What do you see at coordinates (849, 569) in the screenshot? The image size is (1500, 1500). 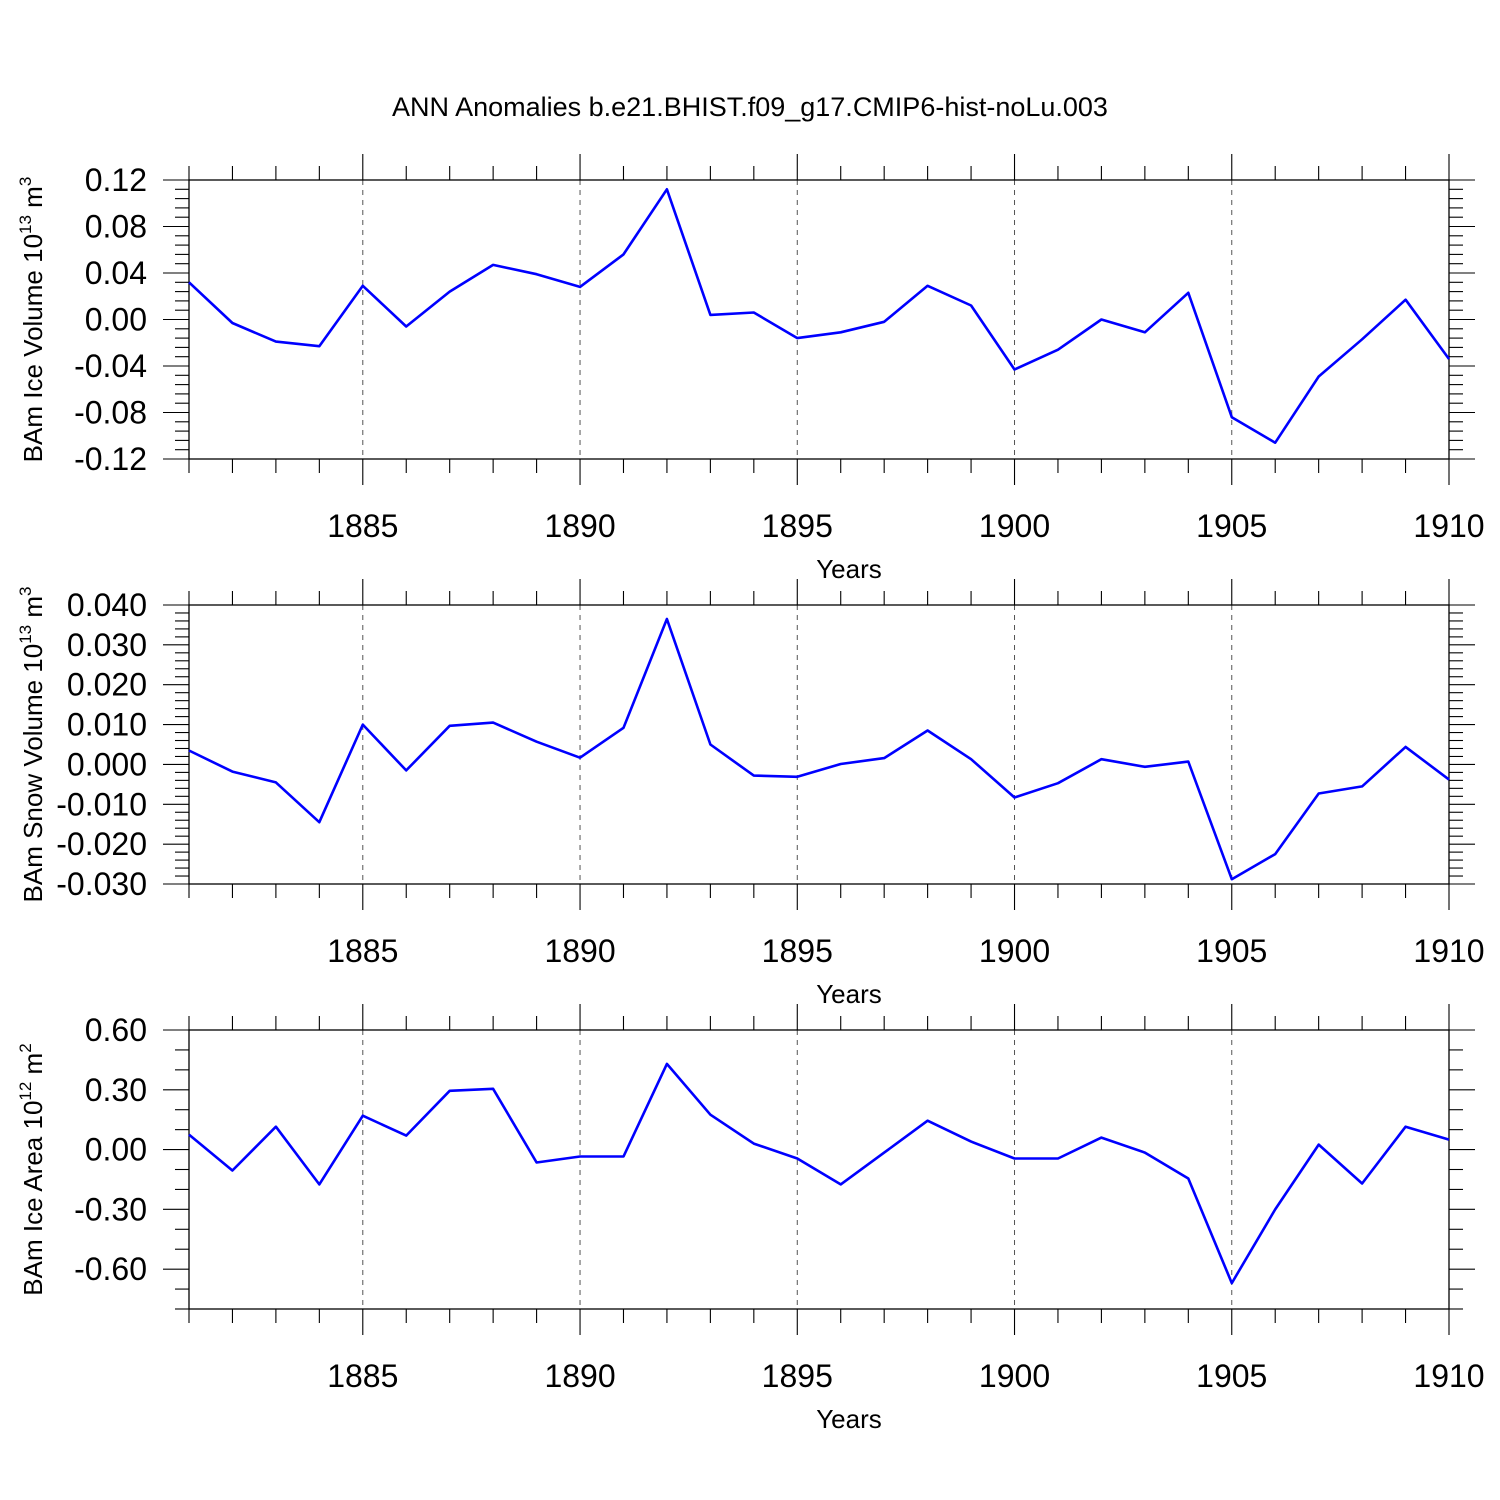 I see `ice-volume-x-axis-title: Years` at bounding box center [849, 569].